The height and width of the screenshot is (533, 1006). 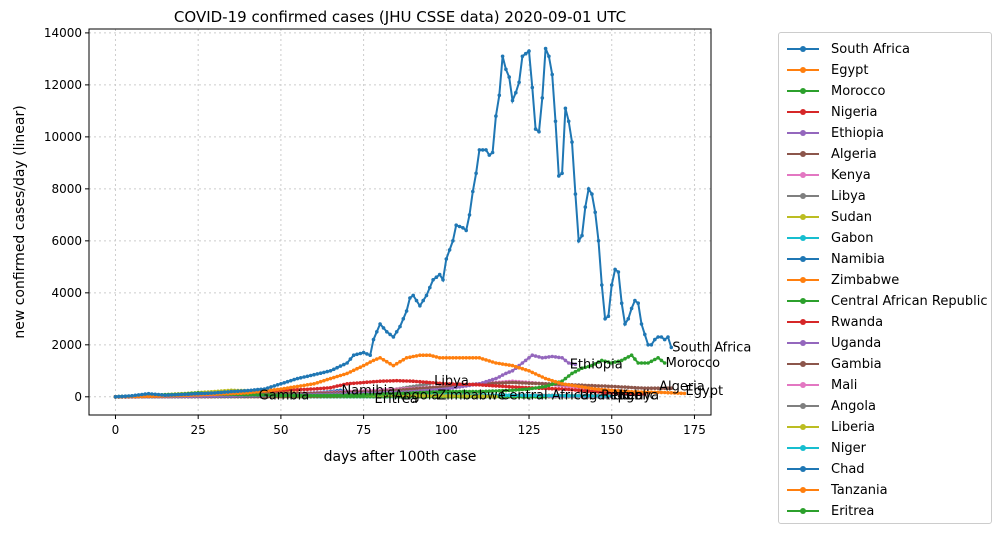 I want to click on legend-label: Niger, so click(x=848, y=448).